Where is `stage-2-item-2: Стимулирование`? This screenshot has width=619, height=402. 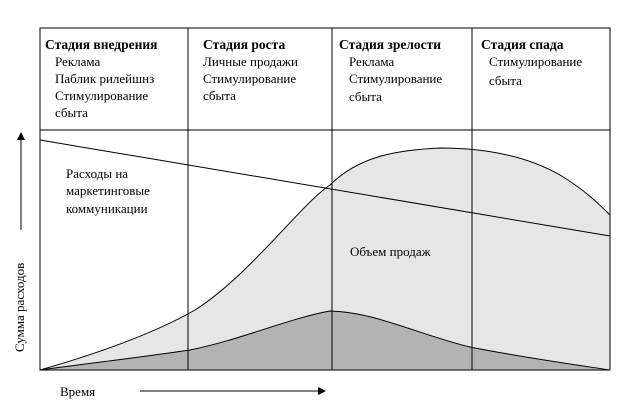 stage-2-item-2: Стимулирование is located at coordinates (249, 78).